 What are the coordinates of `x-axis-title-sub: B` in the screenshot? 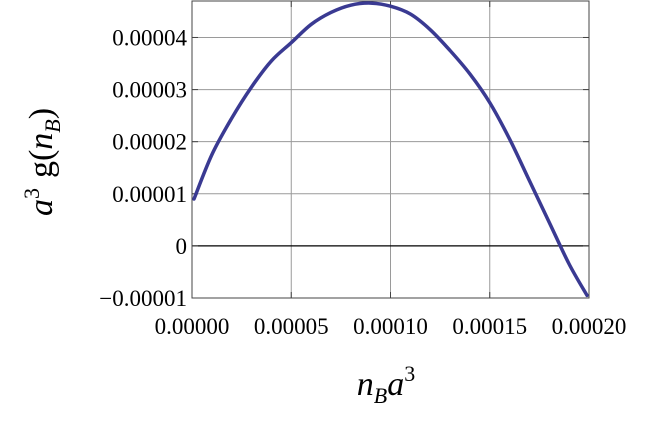 It's located at (380, 395).